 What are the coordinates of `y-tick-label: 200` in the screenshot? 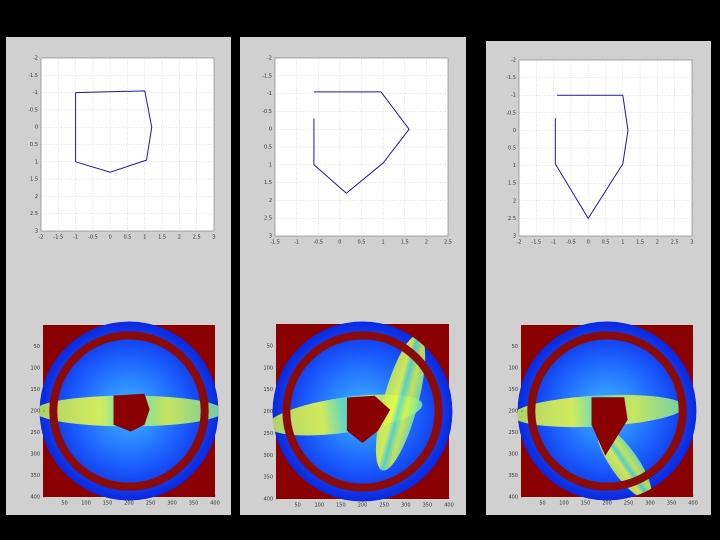 It's located at (268, 412).